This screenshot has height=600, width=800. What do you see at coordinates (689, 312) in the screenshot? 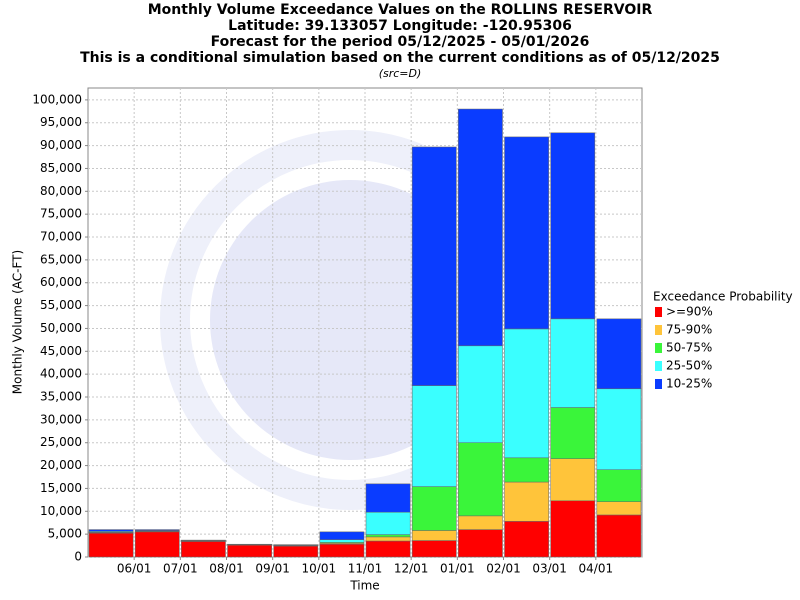
I see `legend-label: >=90%` at bounding box center [689, 312].